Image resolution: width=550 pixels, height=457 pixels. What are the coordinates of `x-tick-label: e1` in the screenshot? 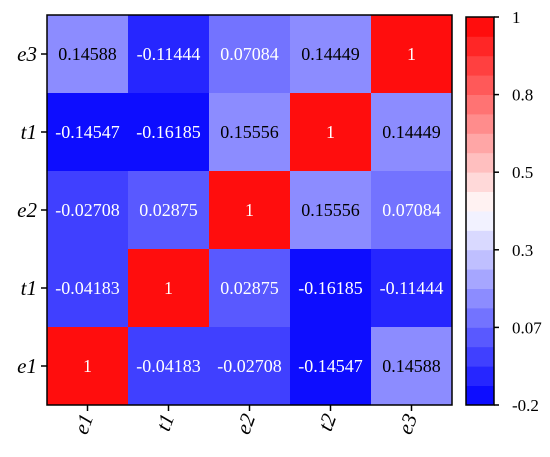 It's located at (83, 424).